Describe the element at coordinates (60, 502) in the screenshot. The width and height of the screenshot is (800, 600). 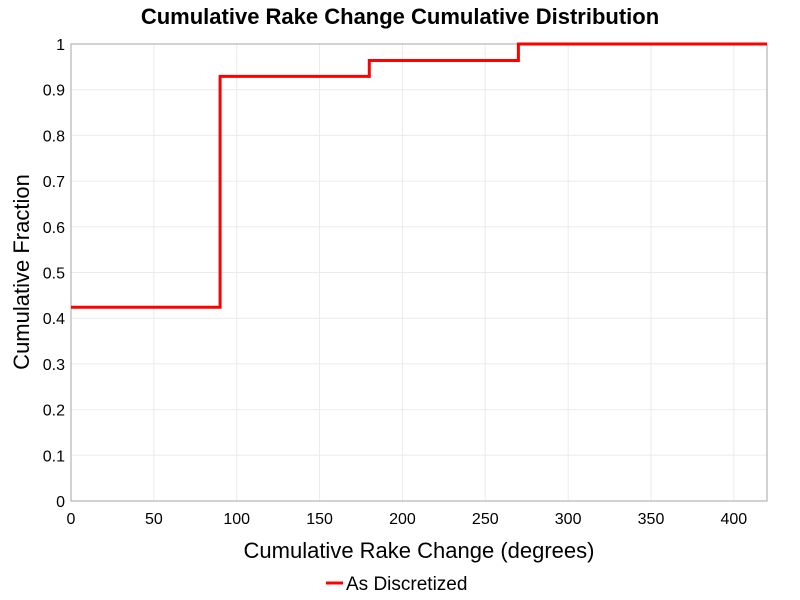
I see `y-tick-label: 0` at that location.